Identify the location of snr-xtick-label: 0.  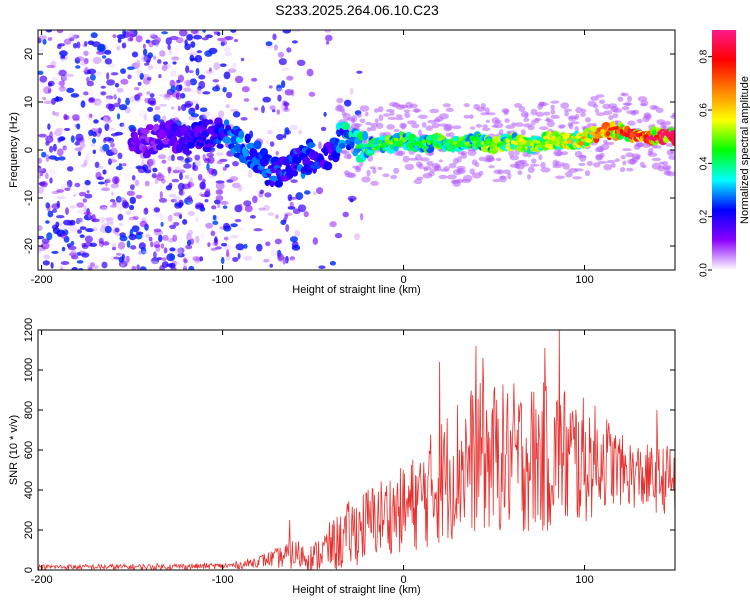
(403, 580).